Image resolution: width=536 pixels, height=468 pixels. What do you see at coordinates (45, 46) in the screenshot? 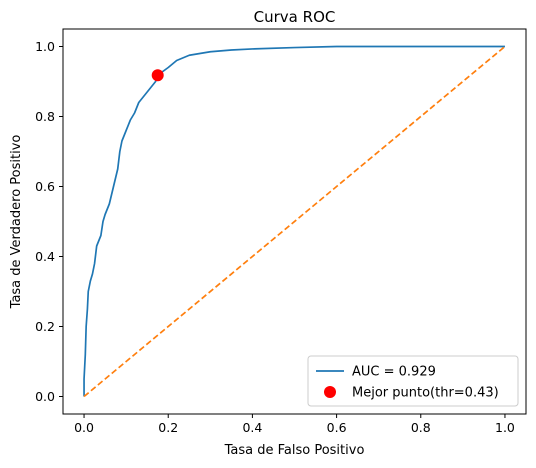
I see `y-tick-label: 1.0` at bounding box center [45, 46].